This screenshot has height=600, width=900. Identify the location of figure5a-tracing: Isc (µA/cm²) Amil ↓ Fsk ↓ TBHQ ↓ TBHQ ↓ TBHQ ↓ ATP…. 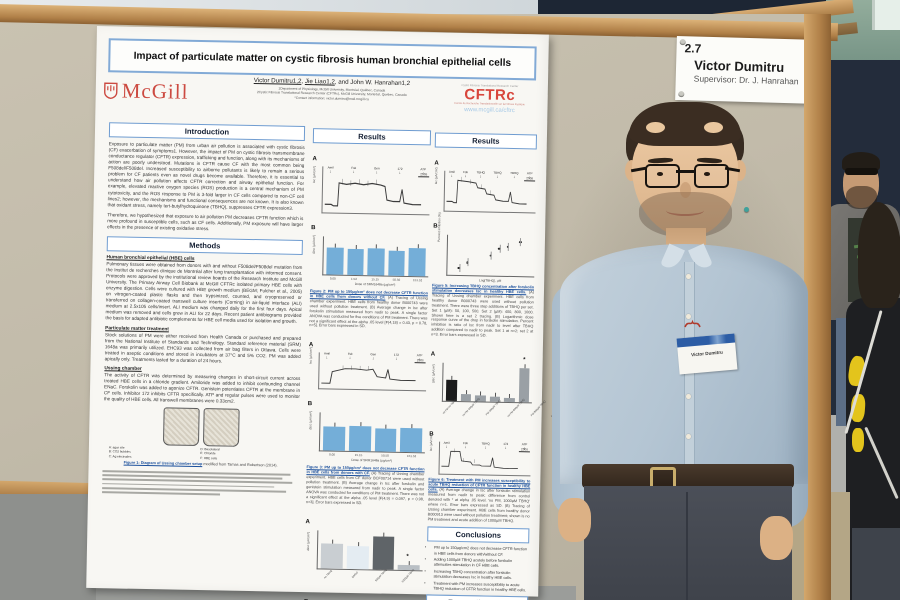
(485, 190).